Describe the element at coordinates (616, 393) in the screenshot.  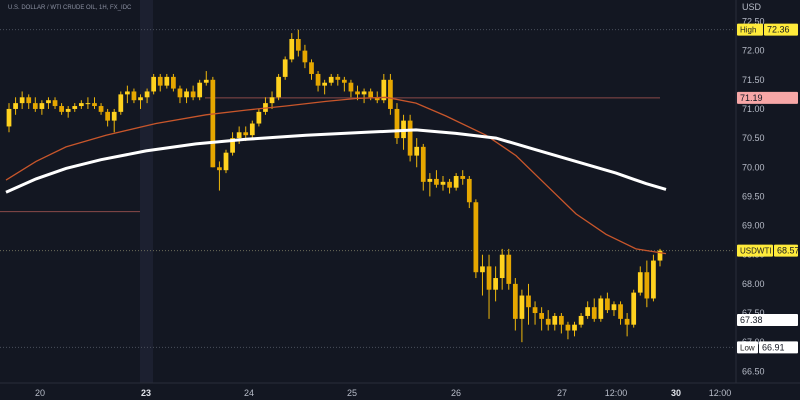
I see `time-tick-label: 12:00` at that location.